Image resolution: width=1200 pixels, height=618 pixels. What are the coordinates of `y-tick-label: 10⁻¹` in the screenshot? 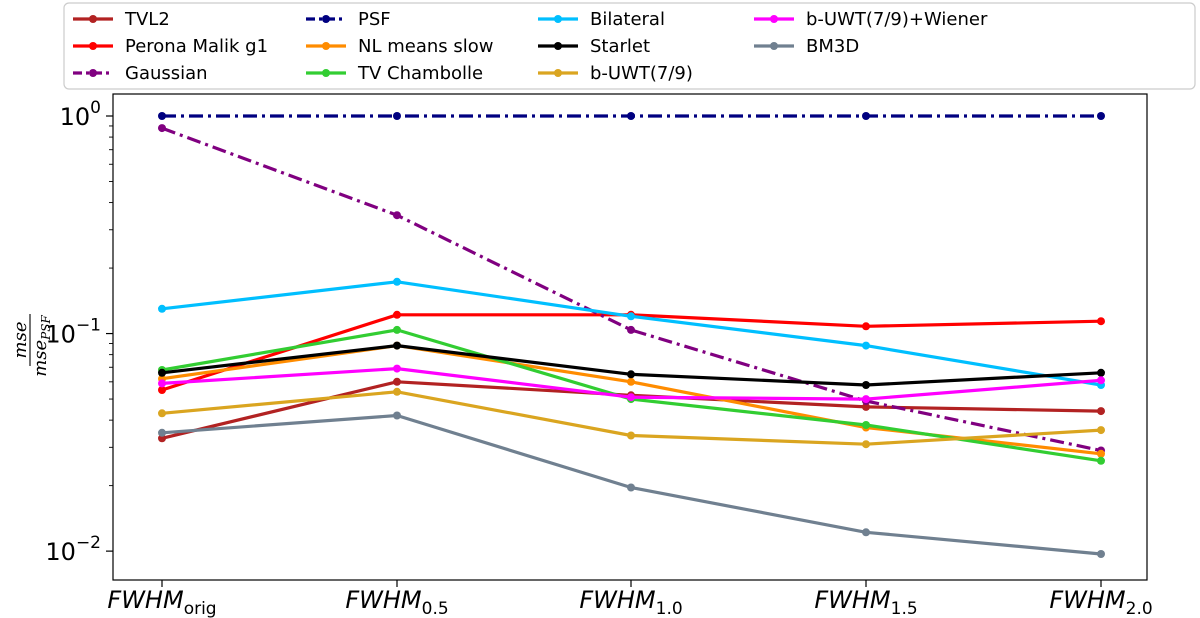 It's located at (73, 332).